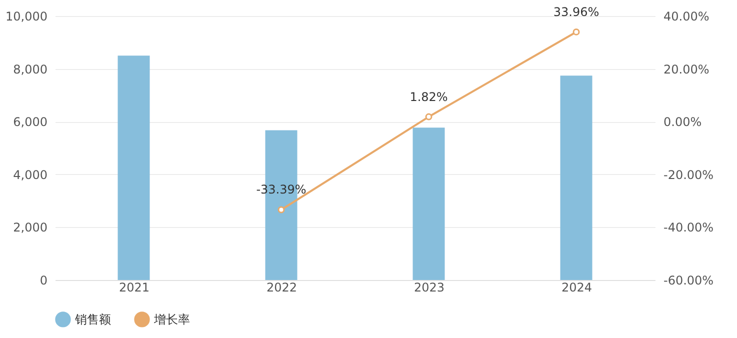 Image resolution: width=737 pixels, height=338 pixels. What do you see at coordinates (576, 11) in the screenshot?
I see `data-label: 33.96%` at bounding box center [576, 11].